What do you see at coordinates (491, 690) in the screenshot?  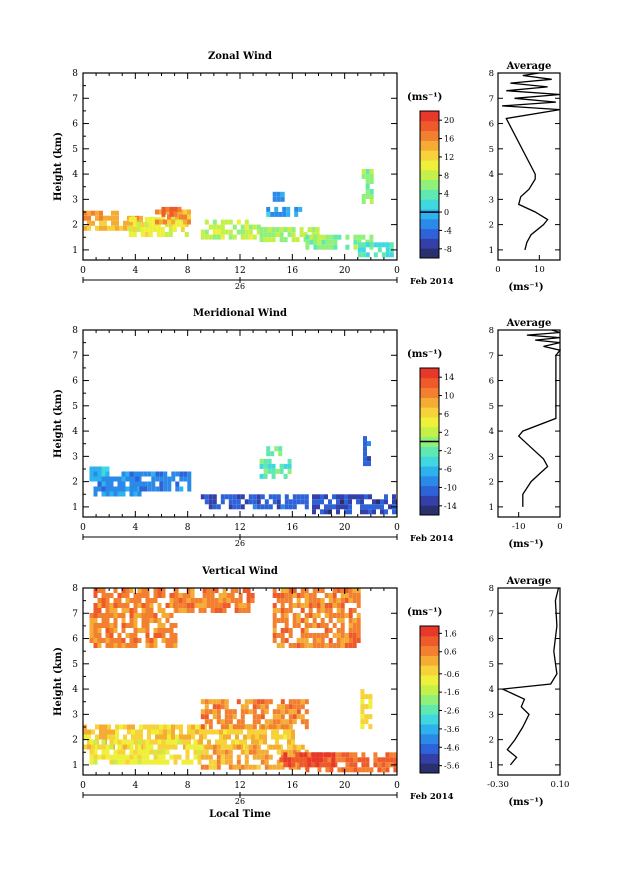 I see `profile-y-tick-label: 4` at bounding box center [491, 690].